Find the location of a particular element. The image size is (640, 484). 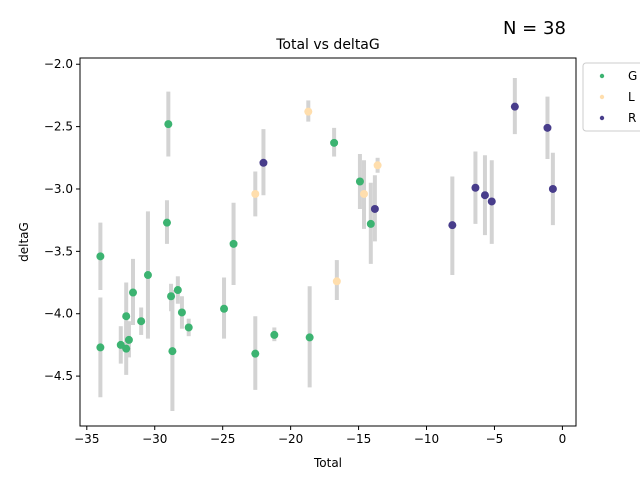

legend-box is located at coordinates (611, 97).